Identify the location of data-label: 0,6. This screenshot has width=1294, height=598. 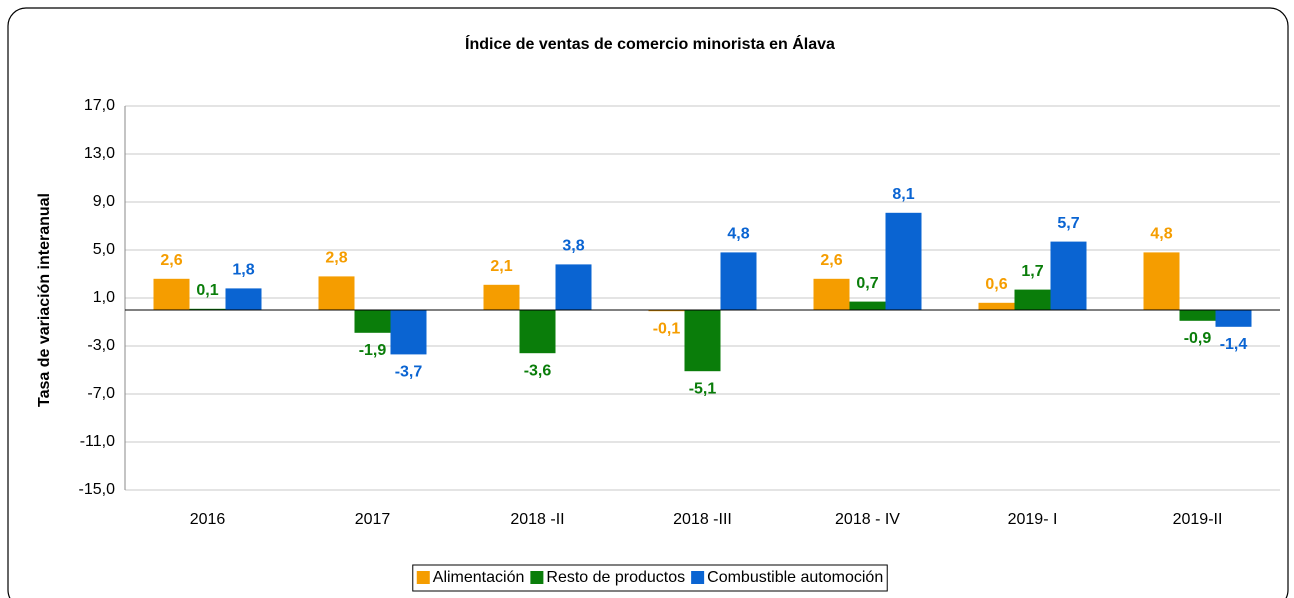
(996, 284).